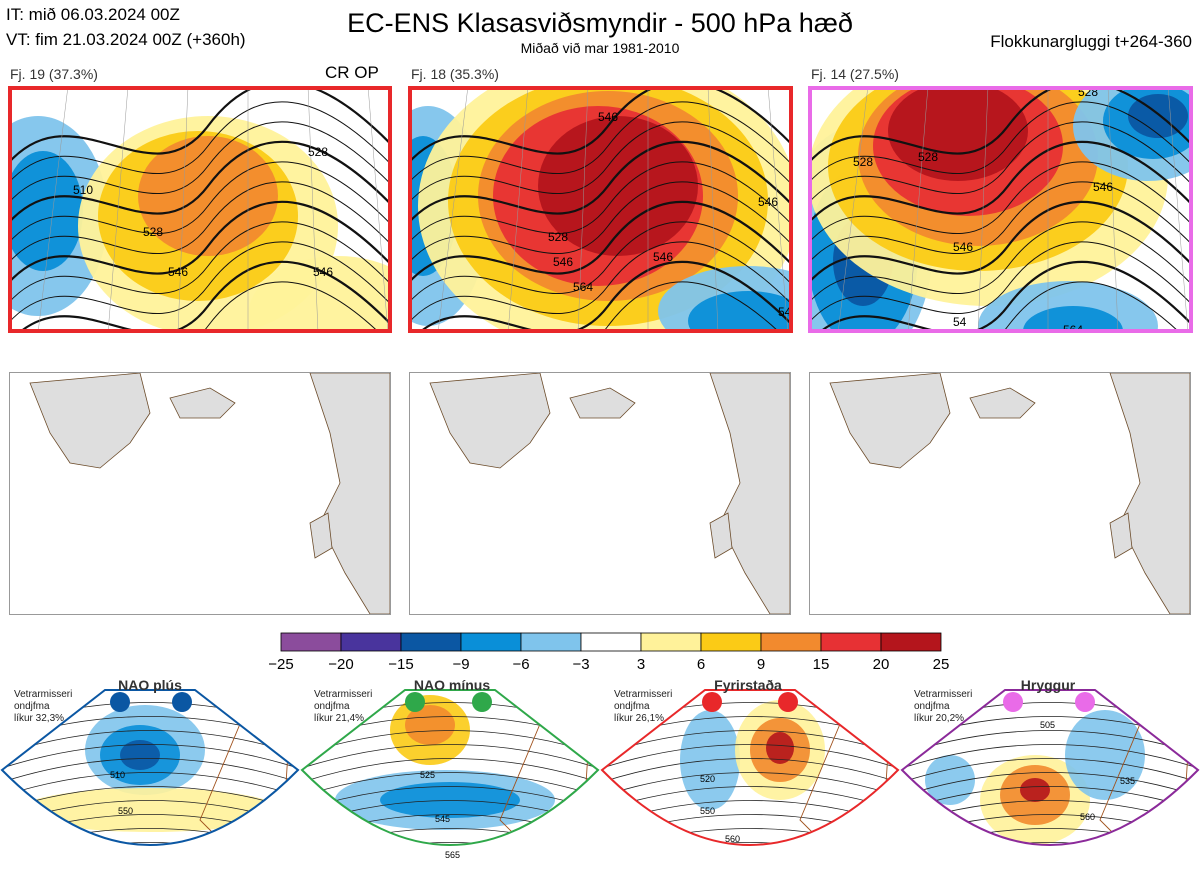 The height and width of the screenshot is (875, 1200). What do you see at coordinates (1000, 209) in the screenshot?
I see `cluster-3-map: 528 528 546 546 528 54 564` at bounding box center [1000, 209].